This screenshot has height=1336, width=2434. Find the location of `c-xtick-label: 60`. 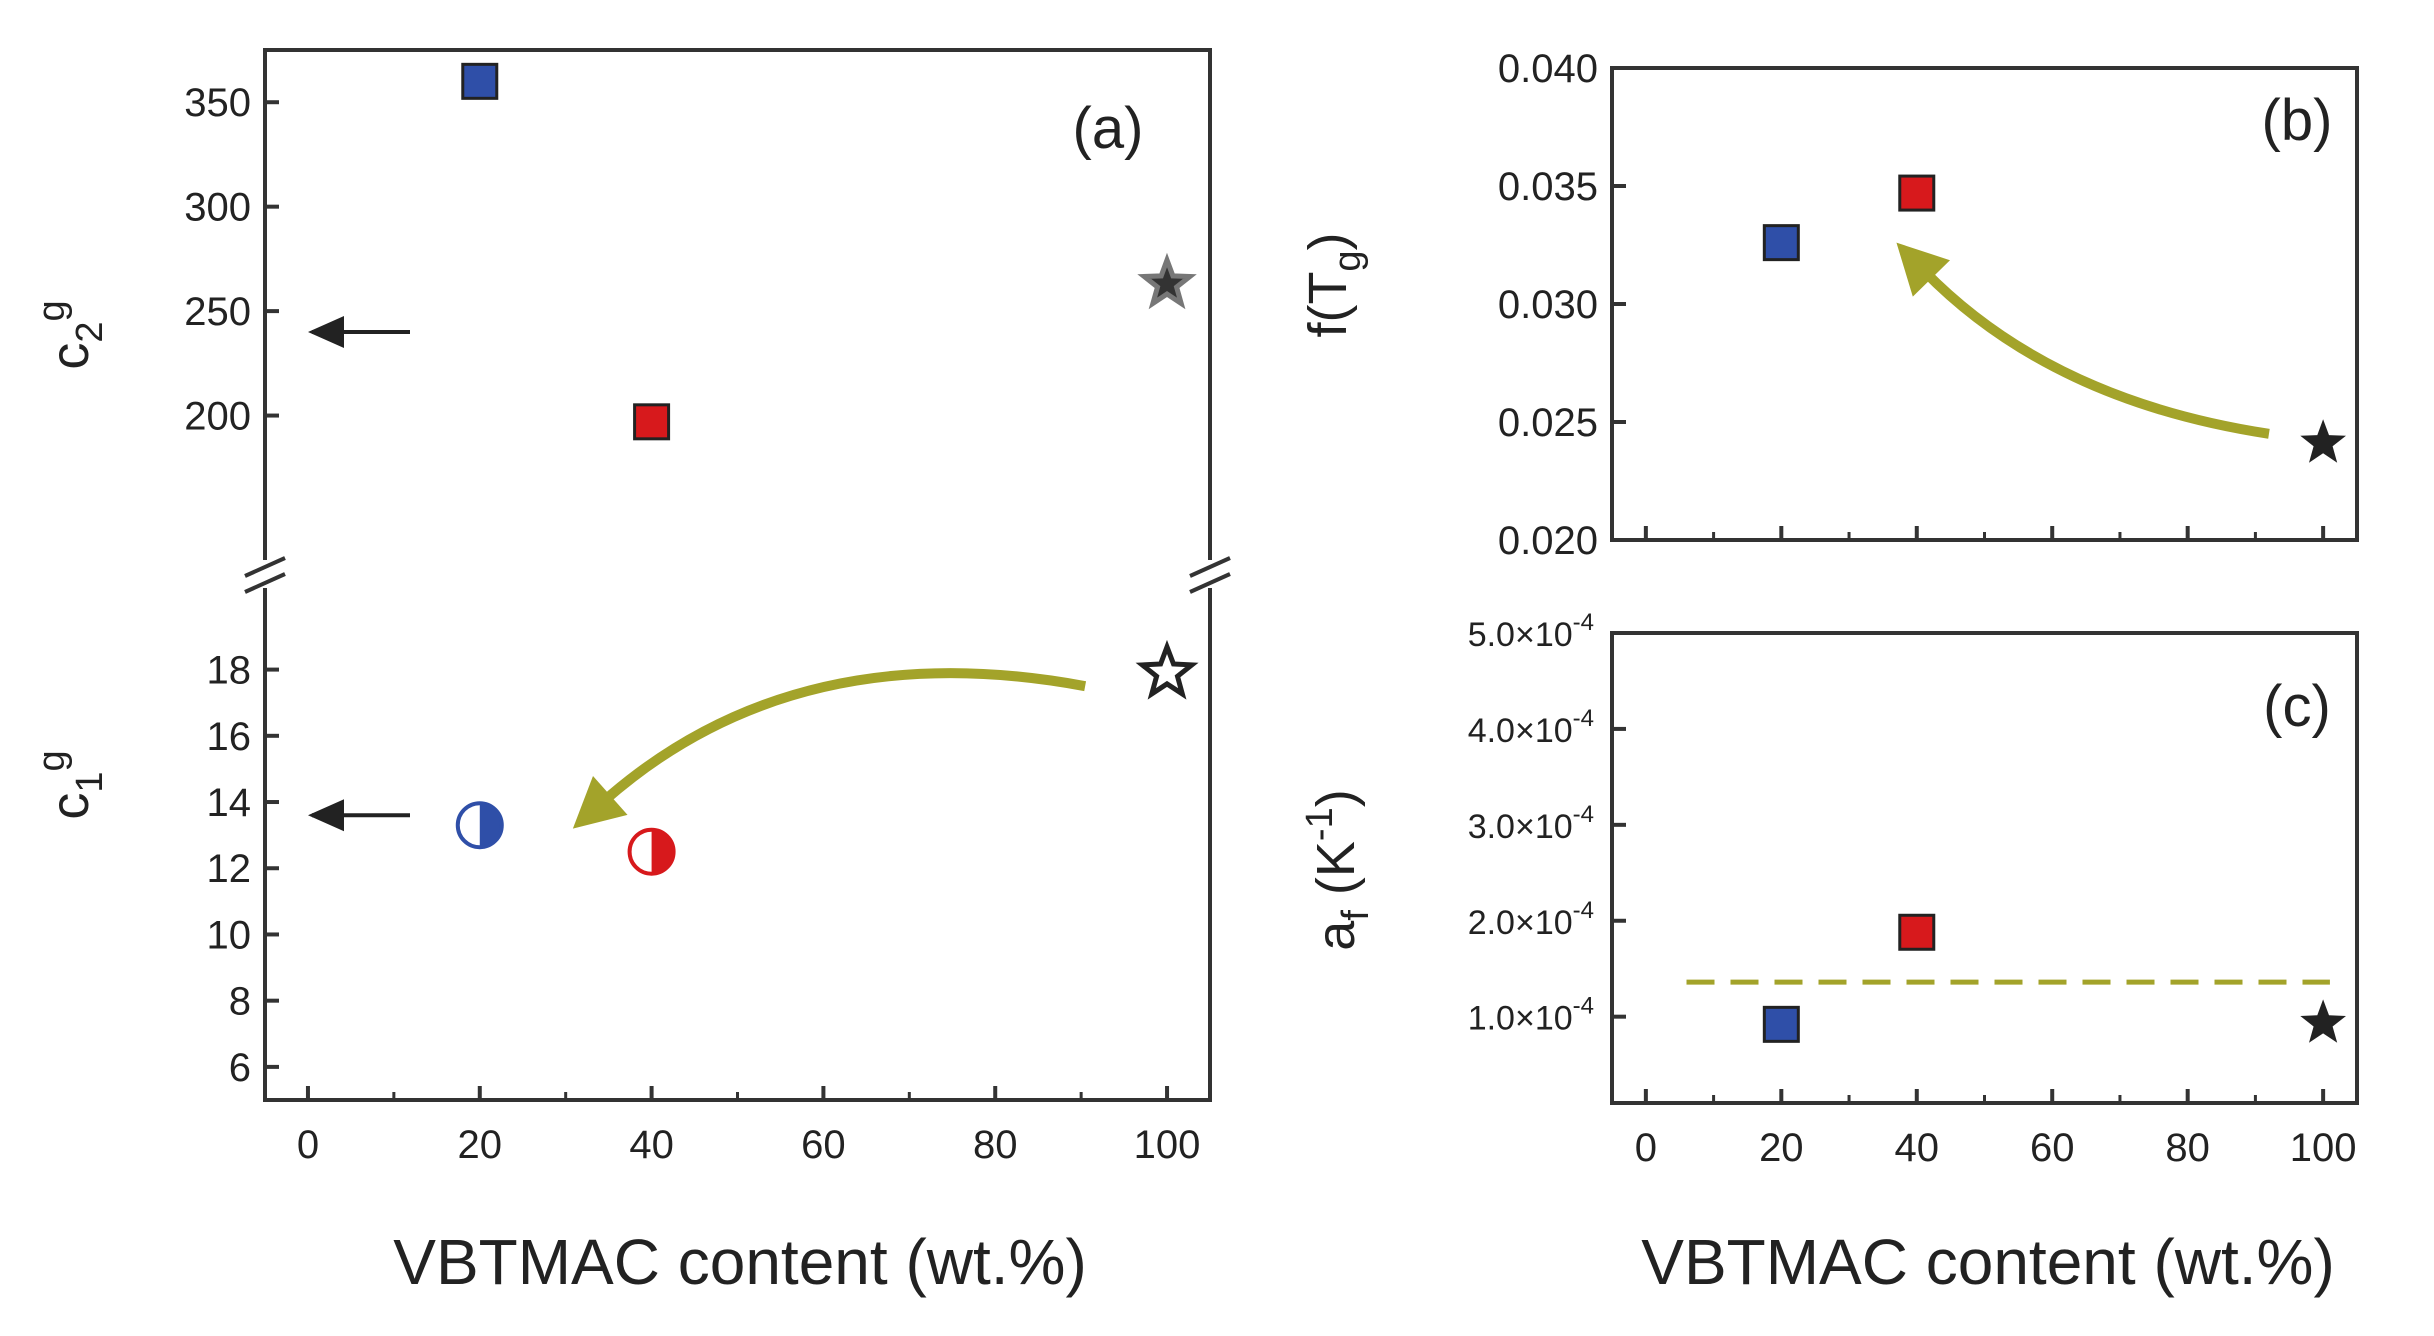

c-xtick-label: 60 is located at coordinates (2052, 1148).